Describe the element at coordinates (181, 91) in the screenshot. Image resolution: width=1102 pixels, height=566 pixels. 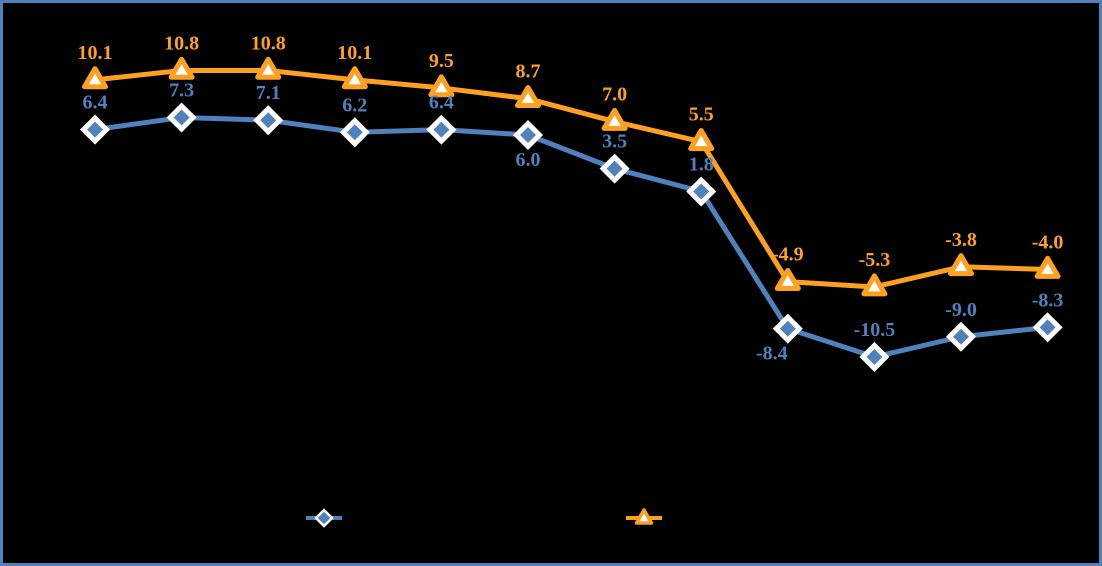
I see `data-label-blue-diamond: 7.3` at that location.